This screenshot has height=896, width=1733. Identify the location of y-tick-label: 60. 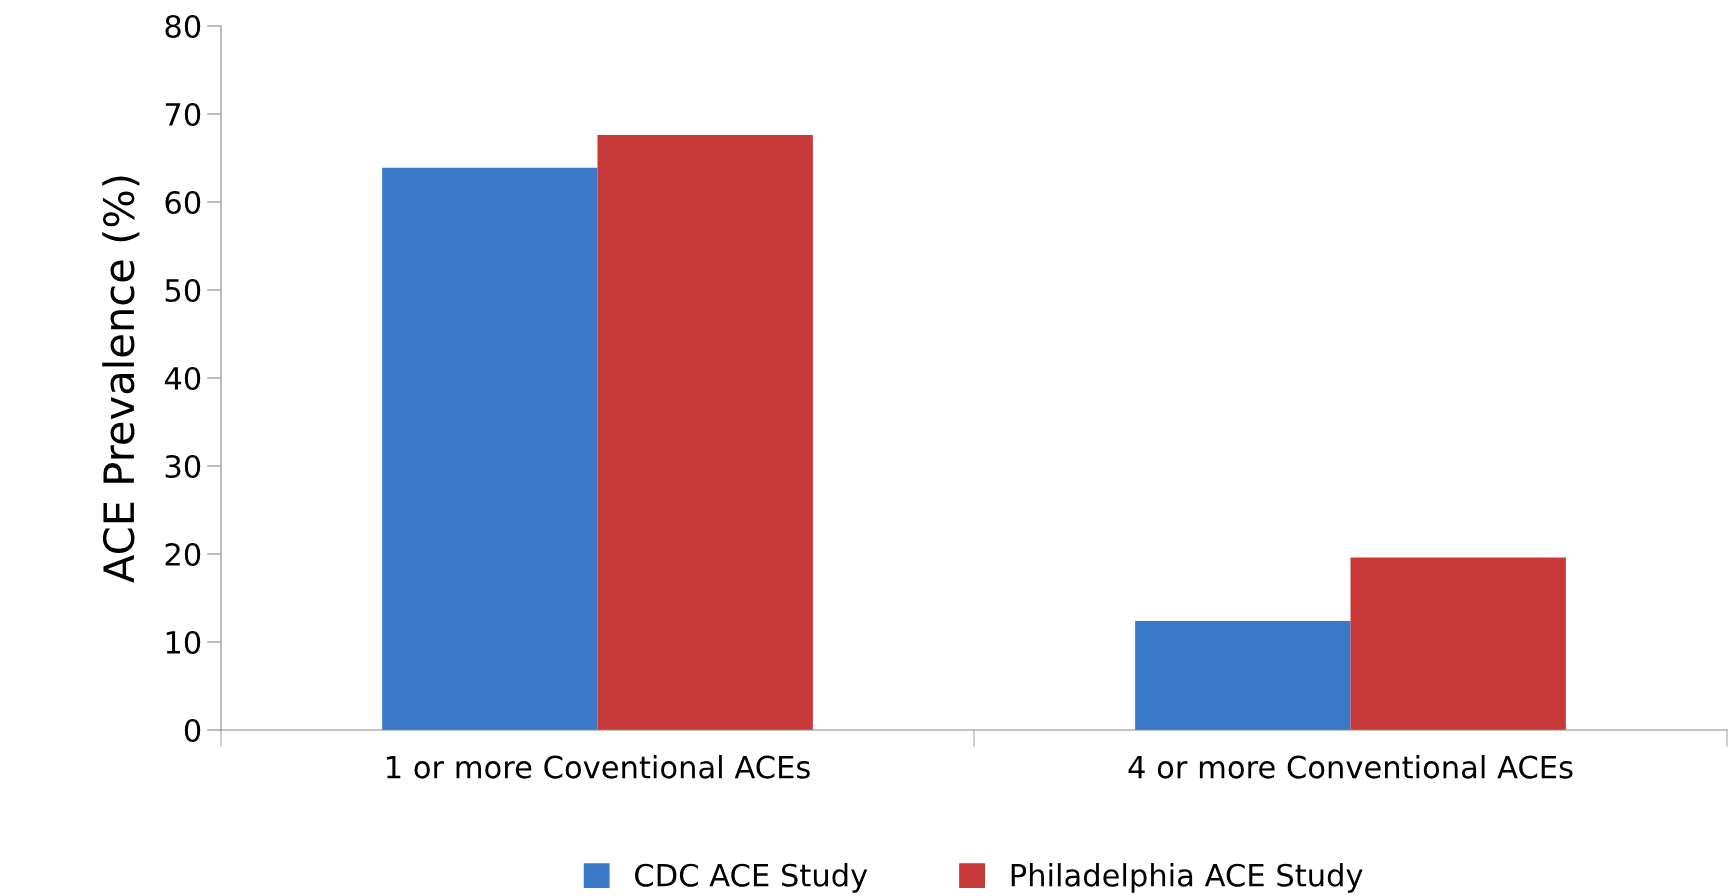
(183, 202).